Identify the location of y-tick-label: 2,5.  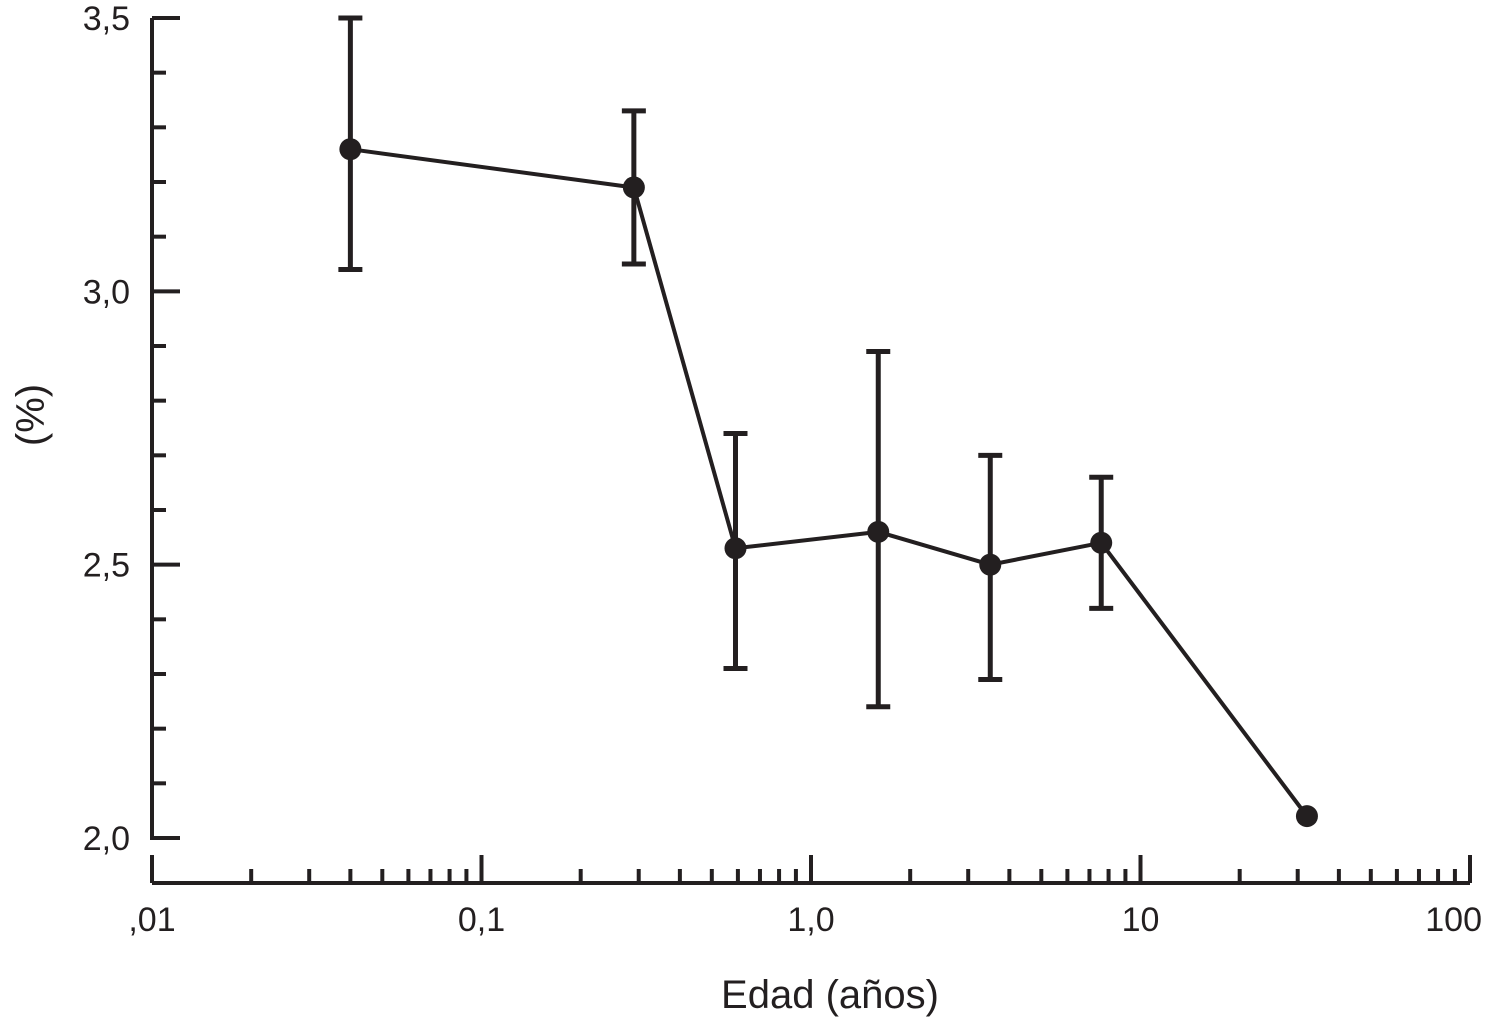
(106, 566).